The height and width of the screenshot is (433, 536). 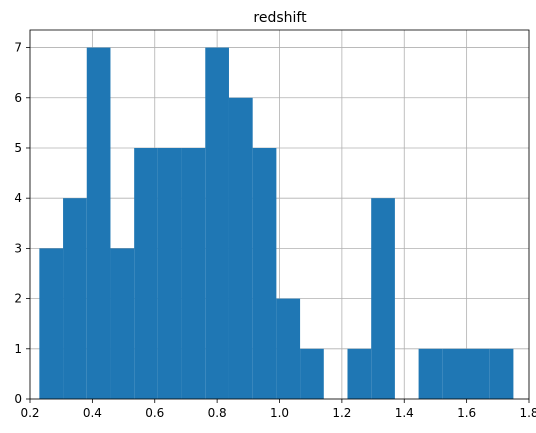 I want to click on x-tick-label: 1.0, so click(x=279, y=413).